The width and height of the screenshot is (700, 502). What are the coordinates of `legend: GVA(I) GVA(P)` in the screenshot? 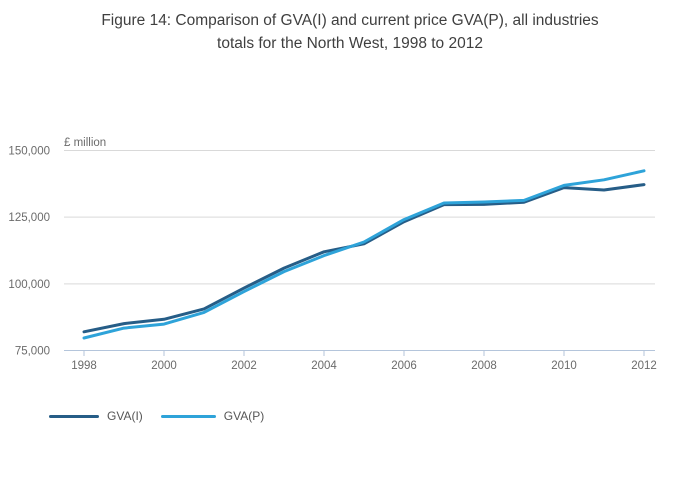 It's located at (156, 416).